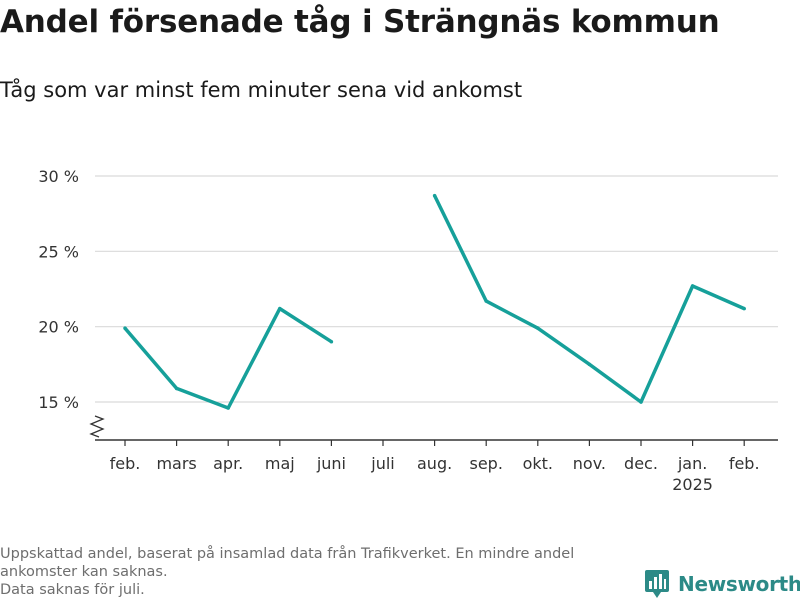 This screenshot has height=600, width=800. I want to click on footnote-line: Data saknas för juli., so click(72, 590).